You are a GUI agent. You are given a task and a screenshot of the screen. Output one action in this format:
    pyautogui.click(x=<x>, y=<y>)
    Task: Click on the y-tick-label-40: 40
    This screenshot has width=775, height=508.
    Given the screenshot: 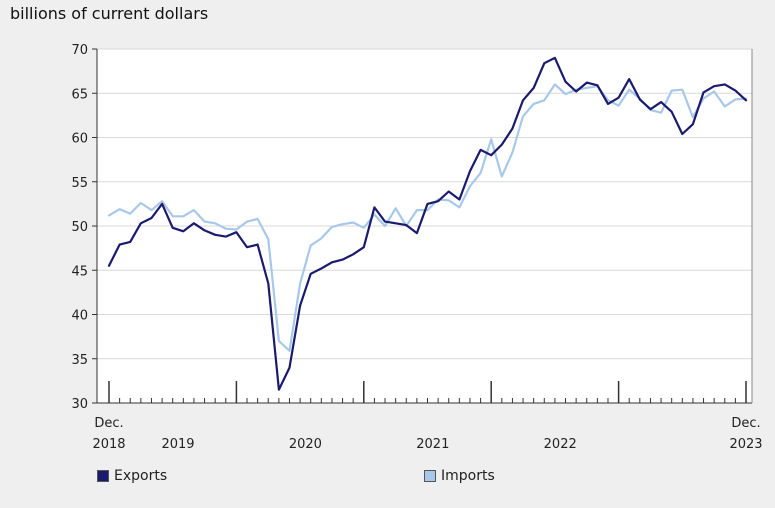 What is the action you would take?
    pyautogui.click(x=79, y=316)
    